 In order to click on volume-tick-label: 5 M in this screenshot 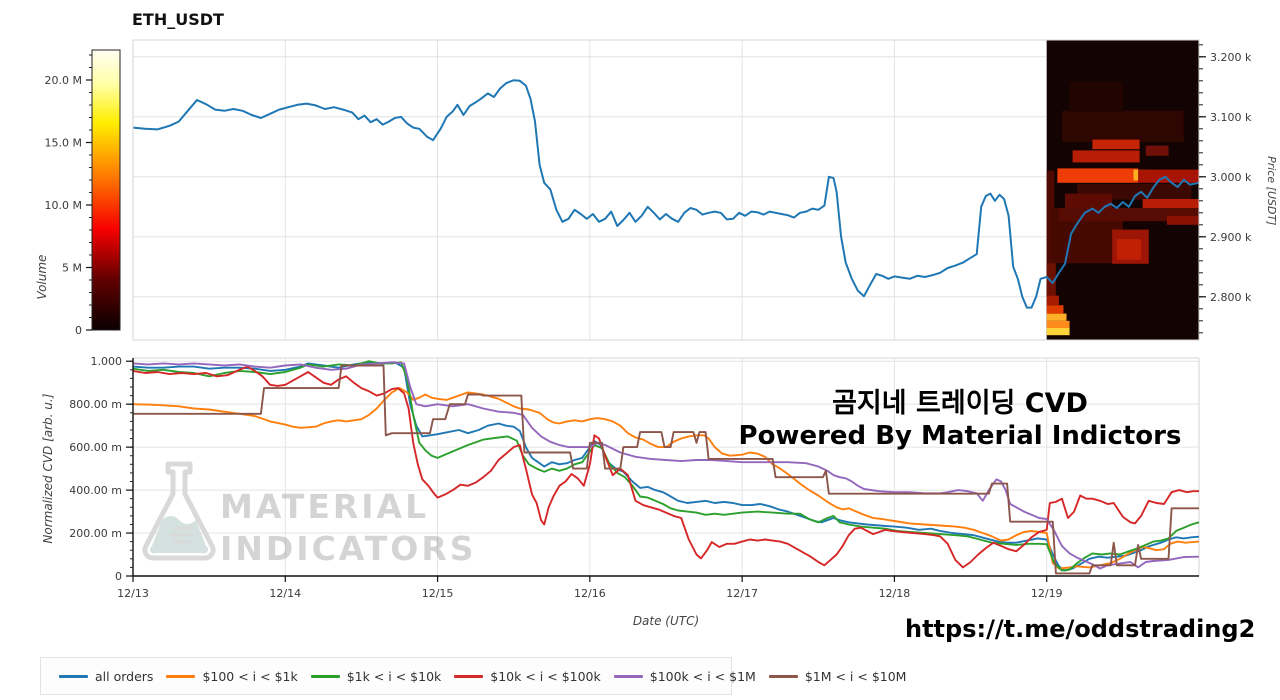, I will do `click(72, 268)`.